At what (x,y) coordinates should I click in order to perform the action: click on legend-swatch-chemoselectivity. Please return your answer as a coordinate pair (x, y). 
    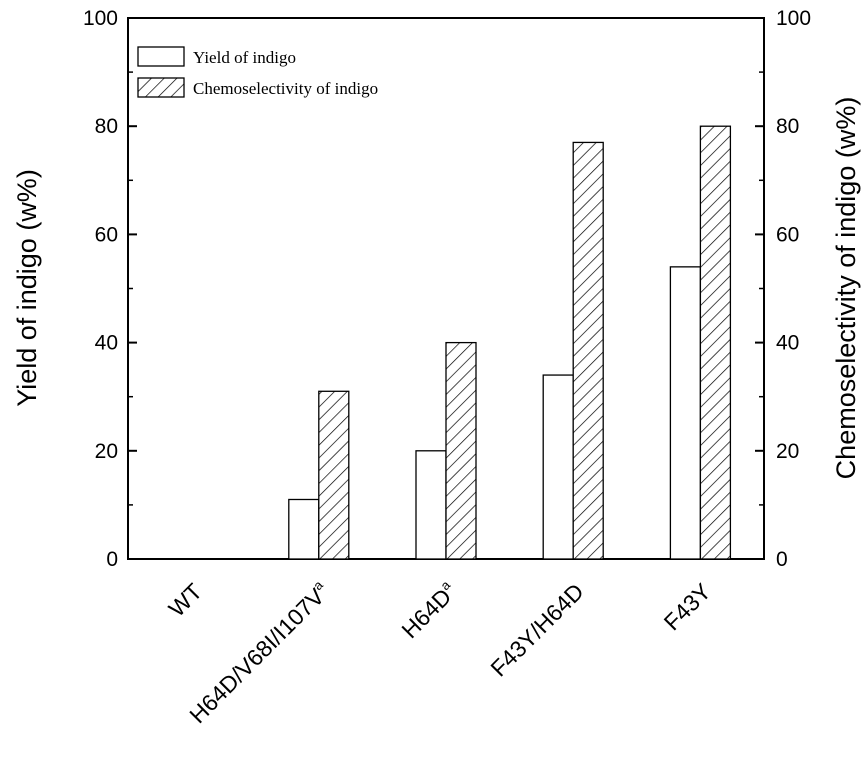
    Looking at the image, I should click on (161, 87).